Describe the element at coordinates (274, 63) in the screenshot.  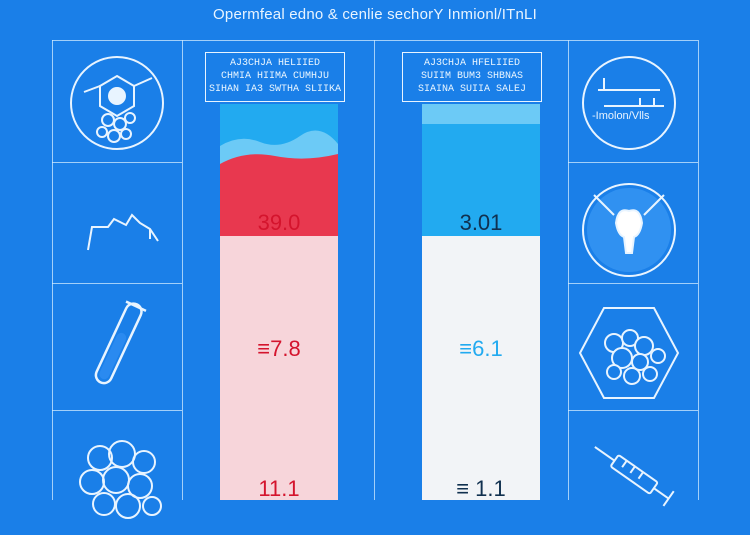
I see `left-label-line: AJ3CHJA HELIIED` at that location.